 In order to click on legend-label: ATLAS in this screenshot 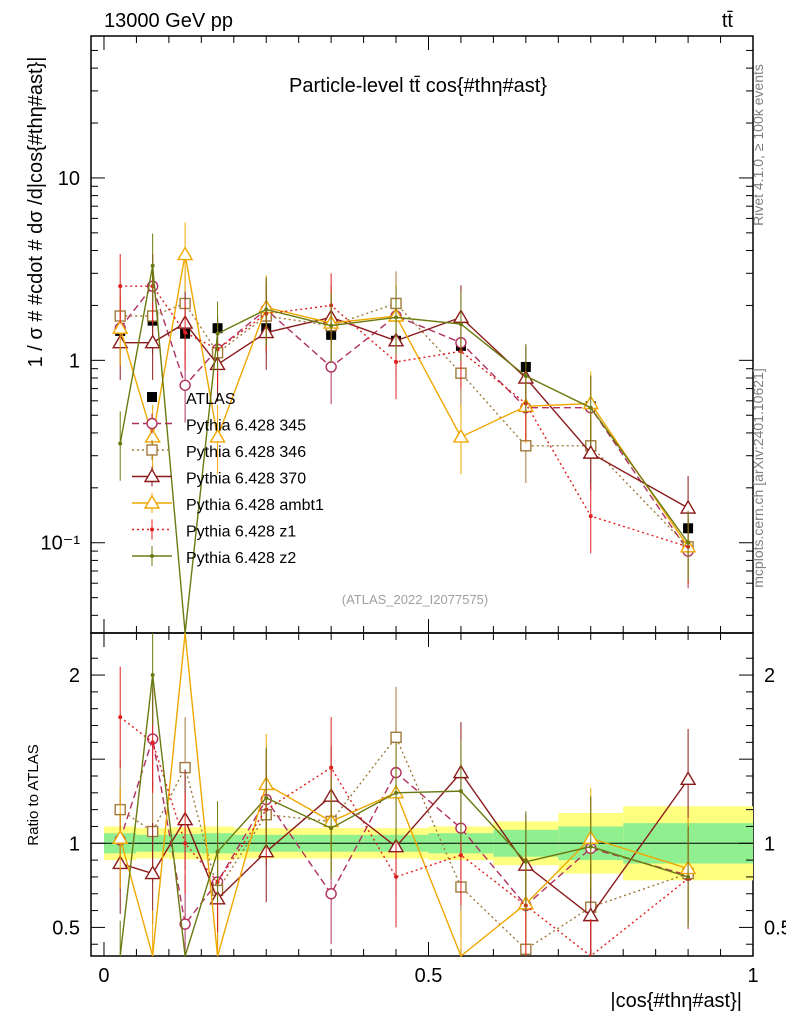, I will do `click(211, 399)`.